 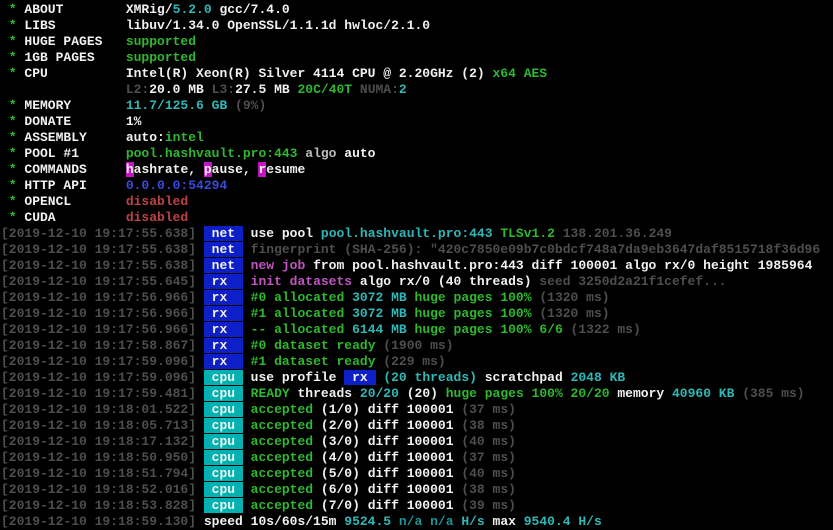 What do you see at coordinates (274, 521) in the screenshot?
I see `text-segment: speed 10s/60s/15m` at bounding box center [274, 521].